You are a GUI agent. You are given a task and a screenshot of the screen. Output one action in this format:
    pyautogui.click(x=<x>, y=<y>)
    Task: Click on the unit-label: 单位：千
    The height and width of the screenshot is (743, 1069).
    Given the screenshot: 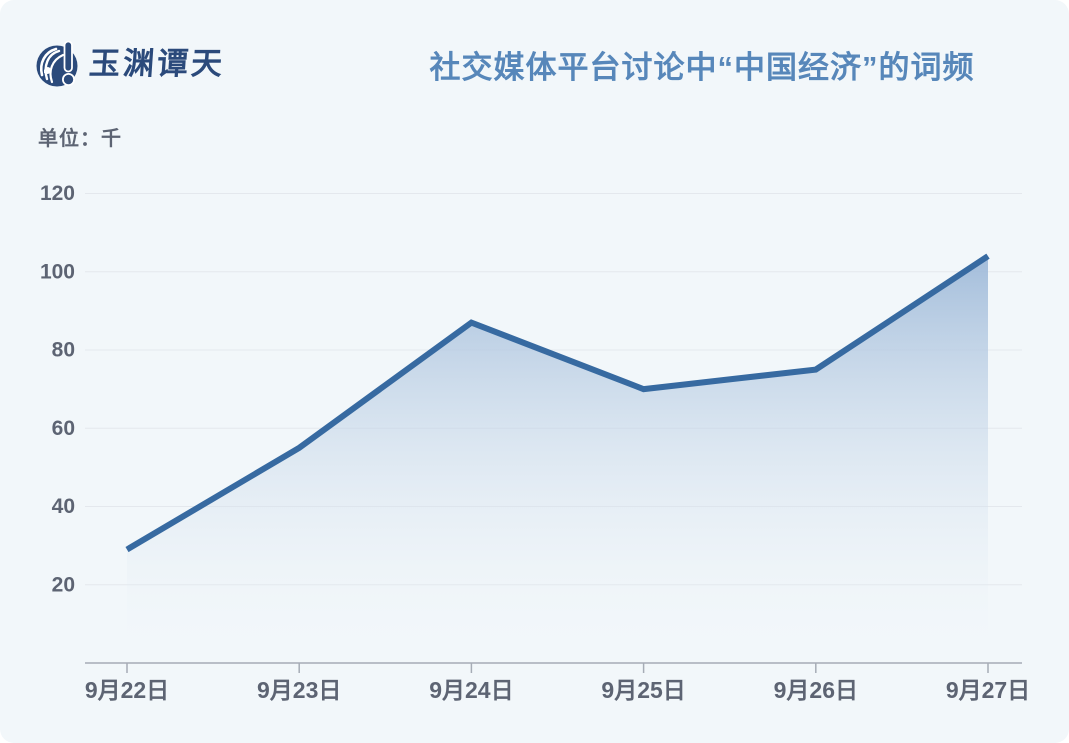 What is the action you would take?
    pyautogui.click(x=80, y=139)
    